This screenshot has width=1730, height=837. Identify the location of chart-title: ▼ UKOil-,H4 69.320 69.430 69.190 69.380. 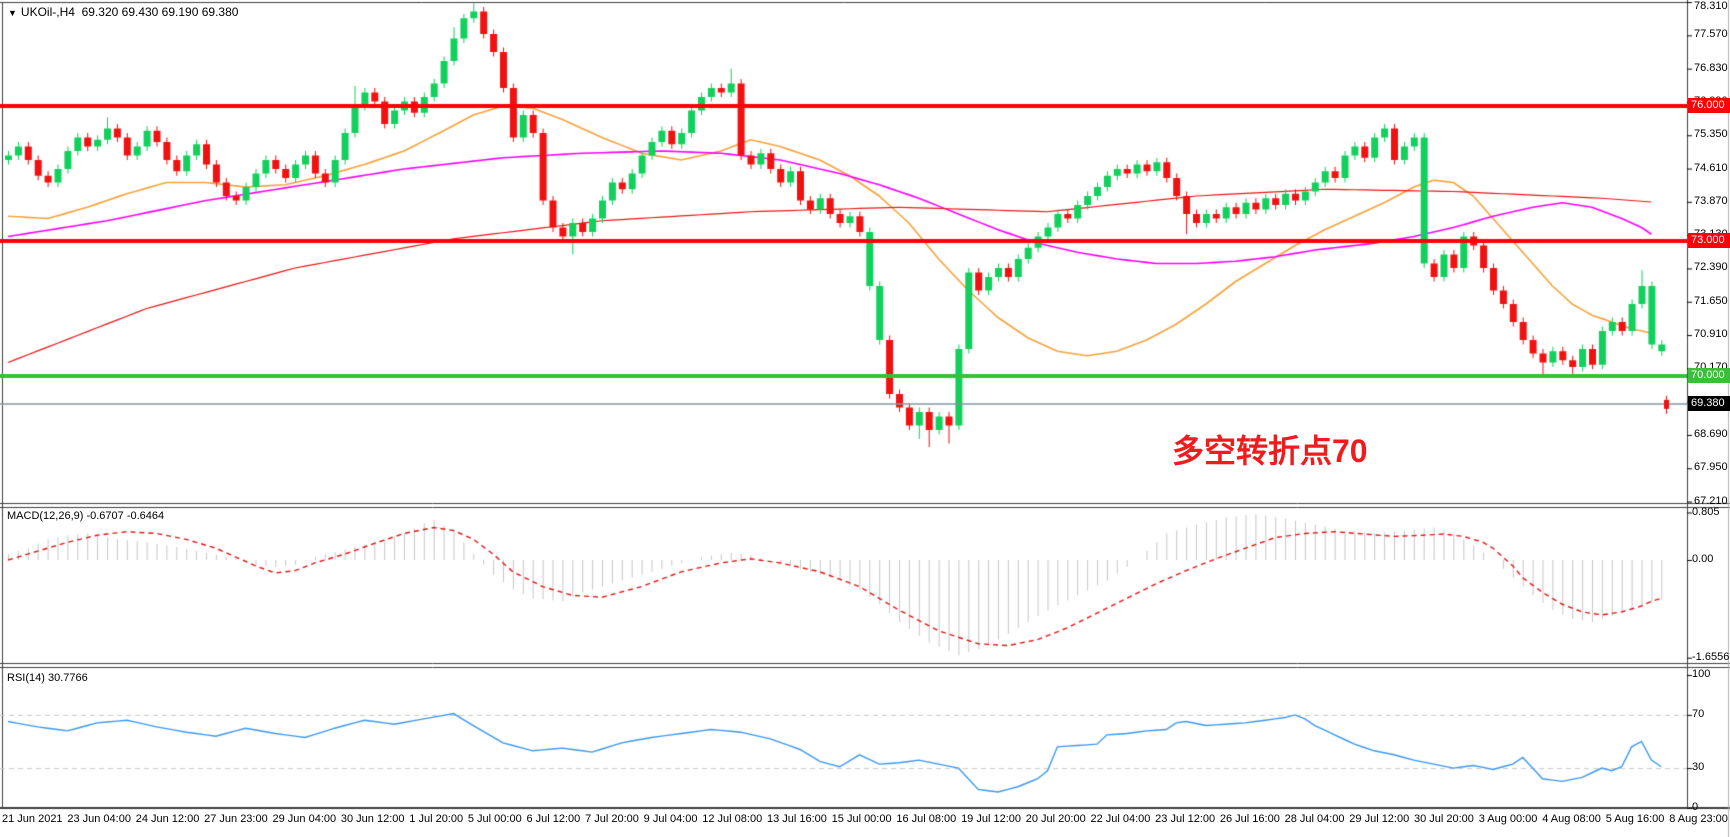
(123, 12).